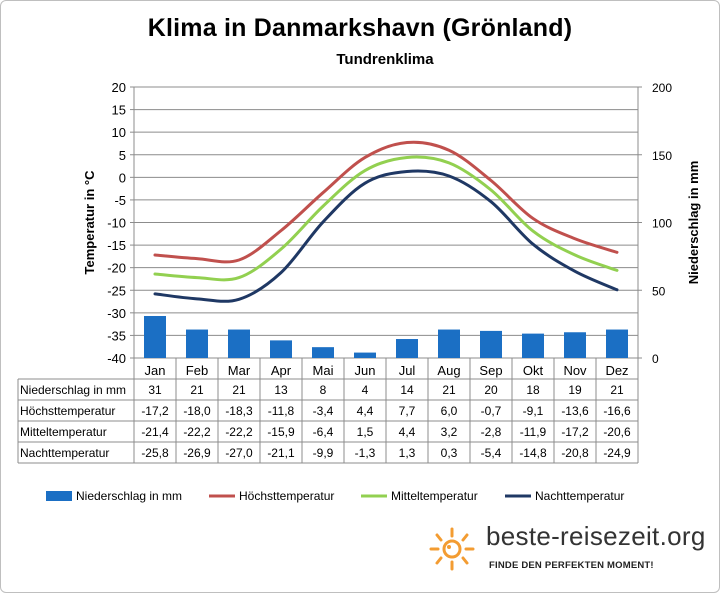  I want to click on chart-subtitle: Tundrenklima, so click(385, 59).